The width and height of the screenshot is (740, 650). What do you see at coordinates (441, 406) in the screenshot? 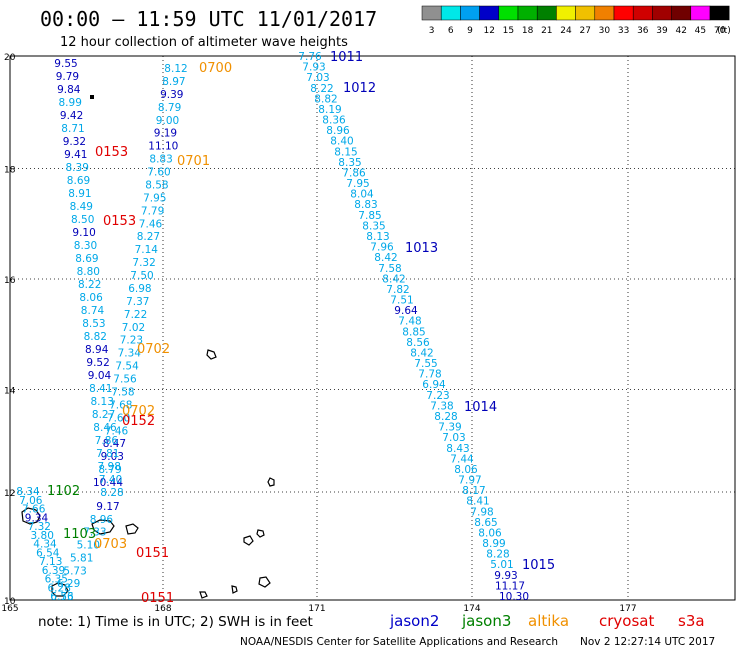
I see `wave-height-value: 7.38` at bounding box center [441, 406].